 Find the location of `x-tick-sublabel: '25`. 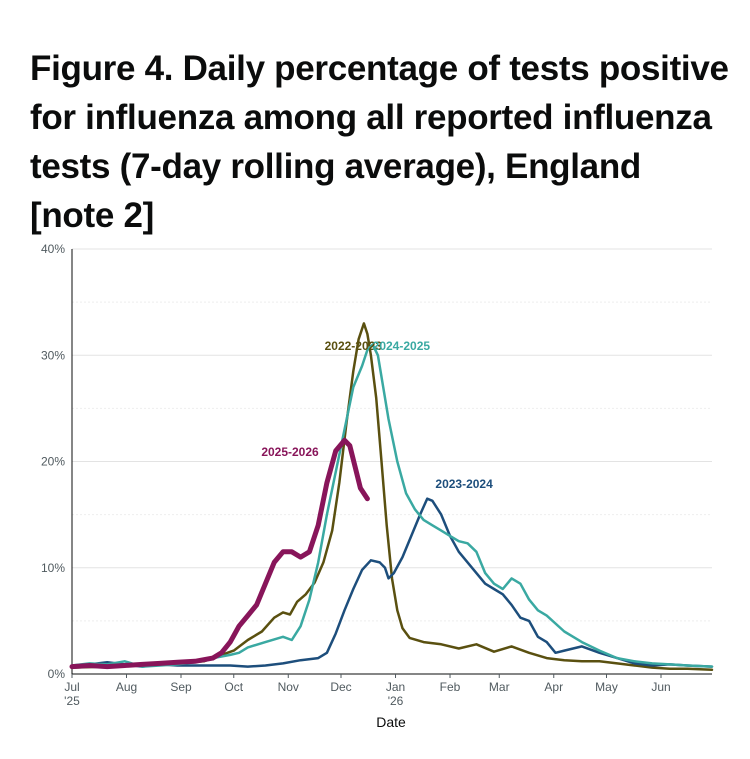

x-tick-sublabel: '25 is located at coordinates (72, 701).